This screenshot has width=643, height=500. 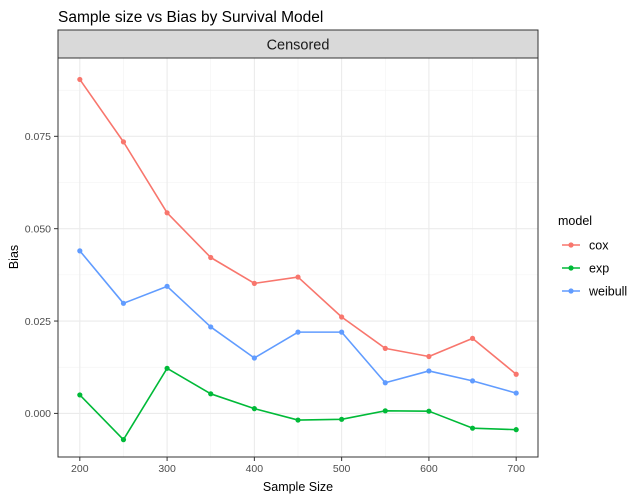 I want to click on x-axis-title: Sample Size, so click(x=298, y=487).